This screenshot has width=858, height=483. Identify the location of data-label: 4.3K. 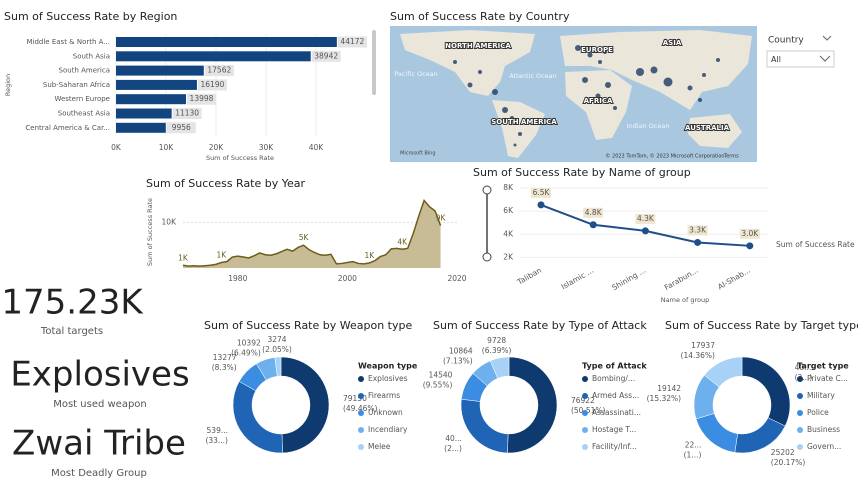
(646, 218).